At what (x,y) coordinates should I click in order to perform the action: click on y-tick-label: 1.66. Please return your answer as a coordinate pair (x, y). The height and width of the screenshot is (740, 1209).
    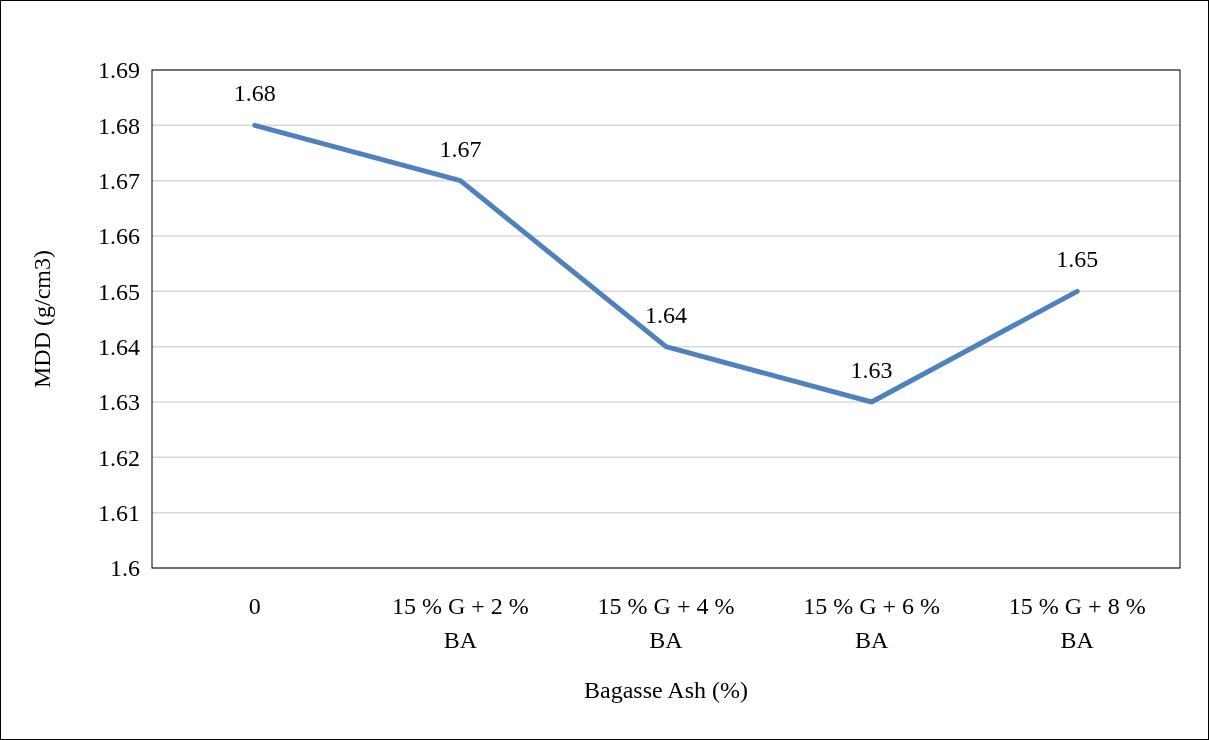
    Looking at the image, I should click on (119, 236).